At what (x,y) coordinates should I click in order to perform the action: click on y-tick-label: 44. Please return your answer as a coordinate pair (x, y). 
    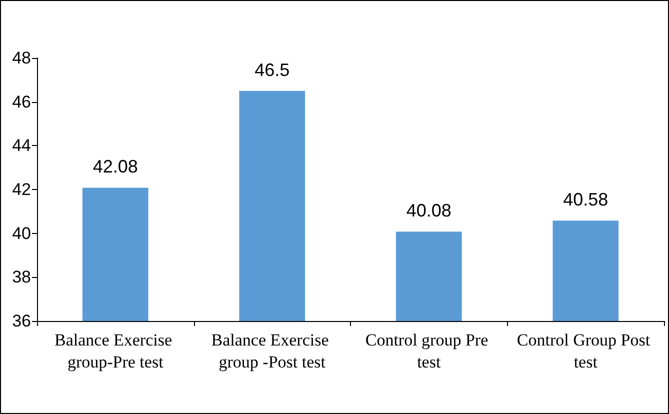
    Looking at the image, I should click on (21, 146).